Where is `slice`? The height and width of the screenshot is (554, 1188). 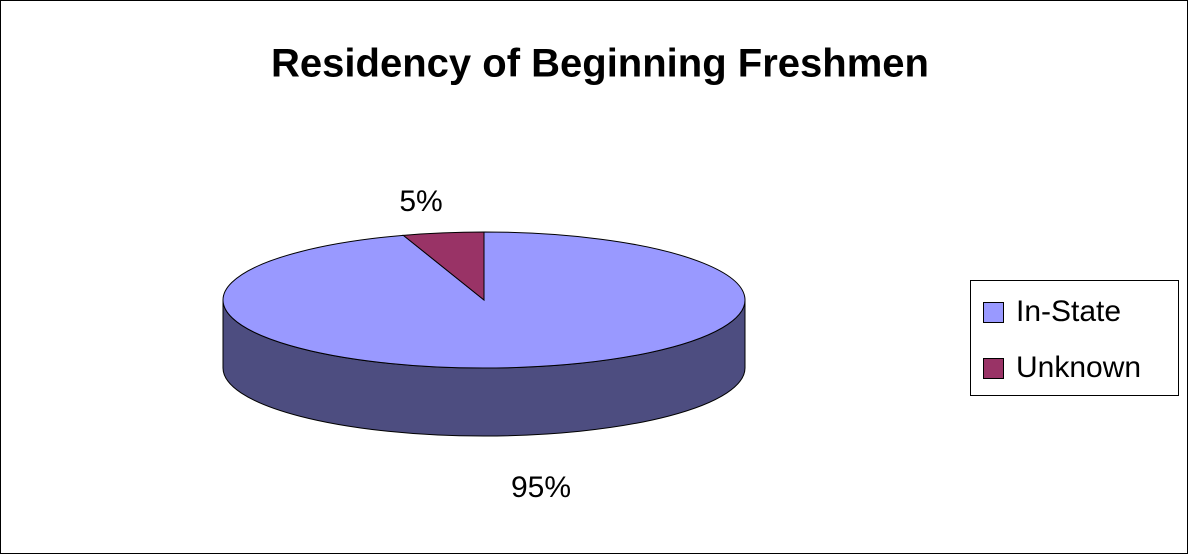 slice is located at coordinates (443, 266).